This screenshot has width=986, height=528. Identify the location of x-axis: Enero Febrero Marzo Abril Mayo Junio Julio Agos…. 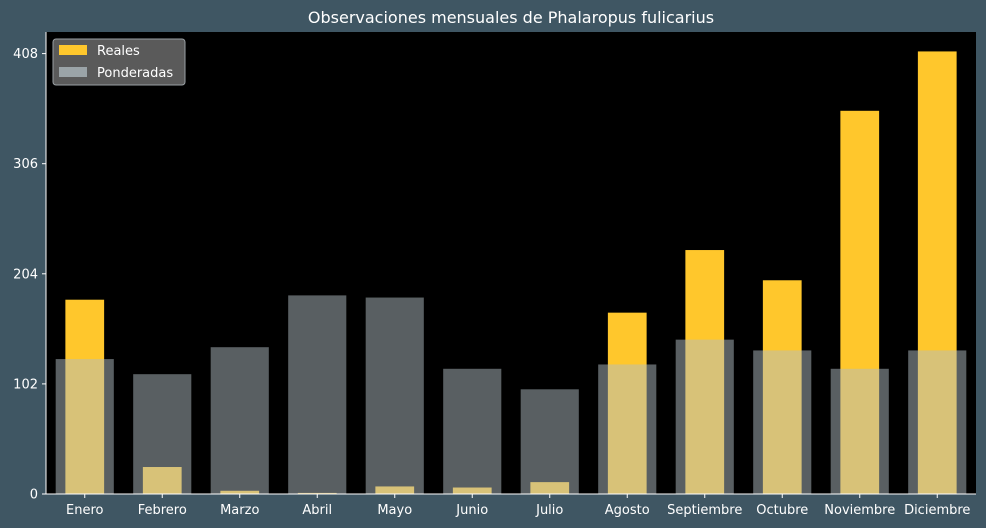
(511, 505).